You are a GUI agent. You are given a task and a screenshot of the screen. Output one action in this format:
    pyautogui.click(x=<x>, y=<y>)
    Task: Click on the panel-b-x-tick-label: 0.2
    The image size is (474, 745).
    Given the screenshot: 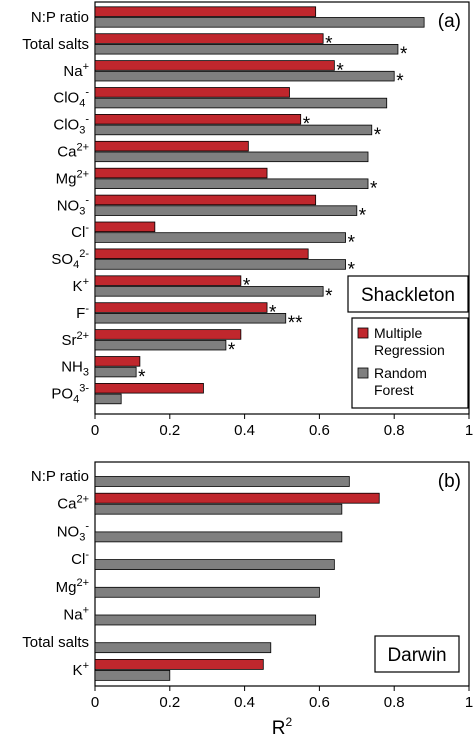 What is the action you would take?
    pyautogui.click(x=169, y=702)
    